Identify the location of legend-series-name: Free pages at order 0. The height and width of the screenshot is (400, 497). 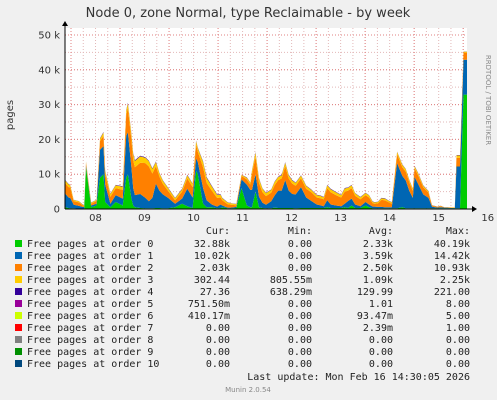
(90, 244).